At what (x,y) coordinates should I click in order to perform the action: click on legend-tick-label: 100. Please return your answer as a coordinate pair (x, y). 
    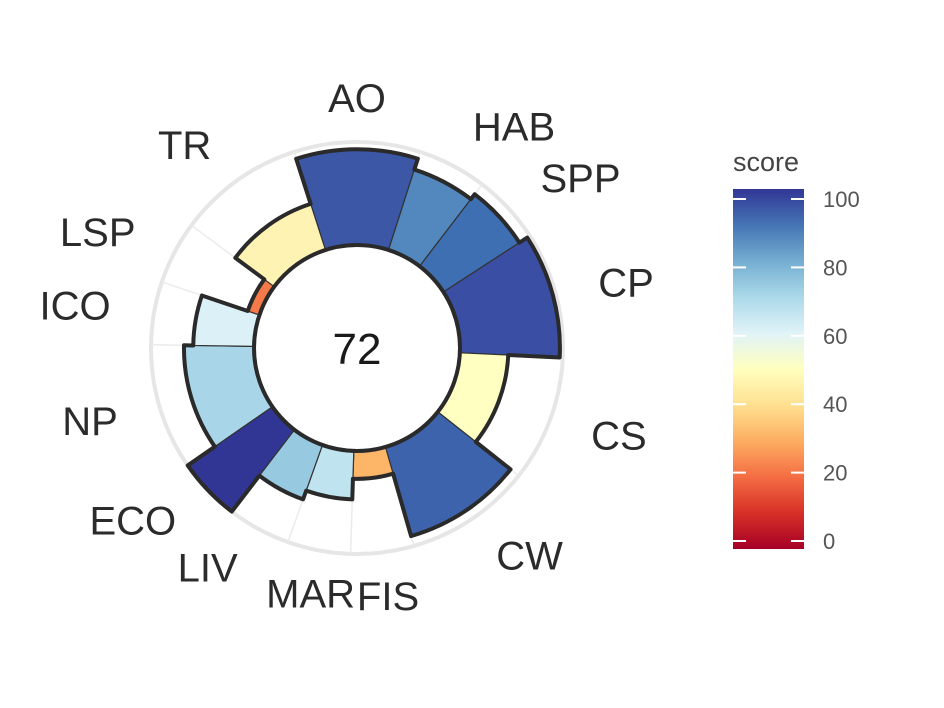
    Looking at the image, I should click on (841, 199).